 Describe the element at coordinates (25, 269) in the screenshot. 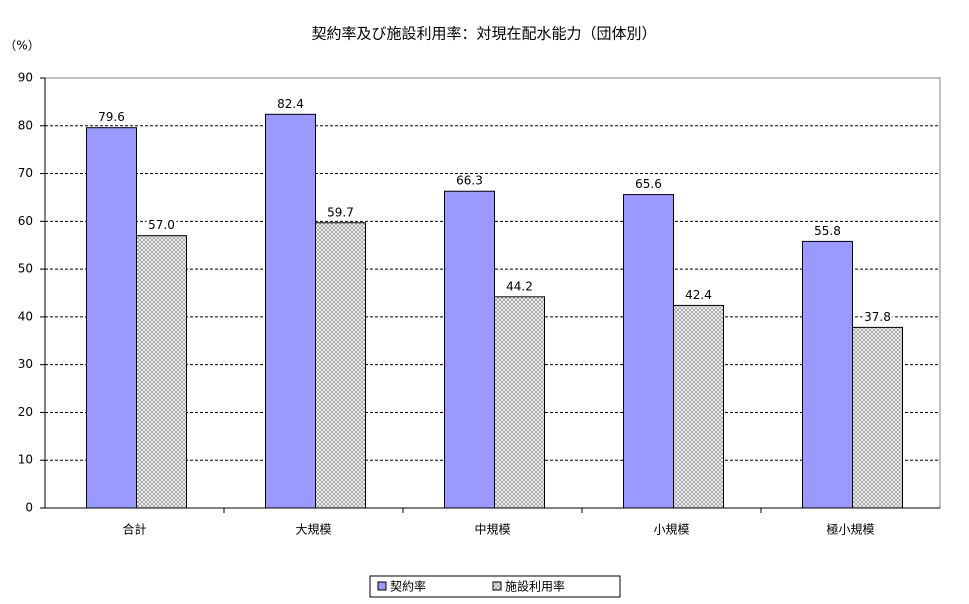

I see `y-tick-label: 50` at that location.